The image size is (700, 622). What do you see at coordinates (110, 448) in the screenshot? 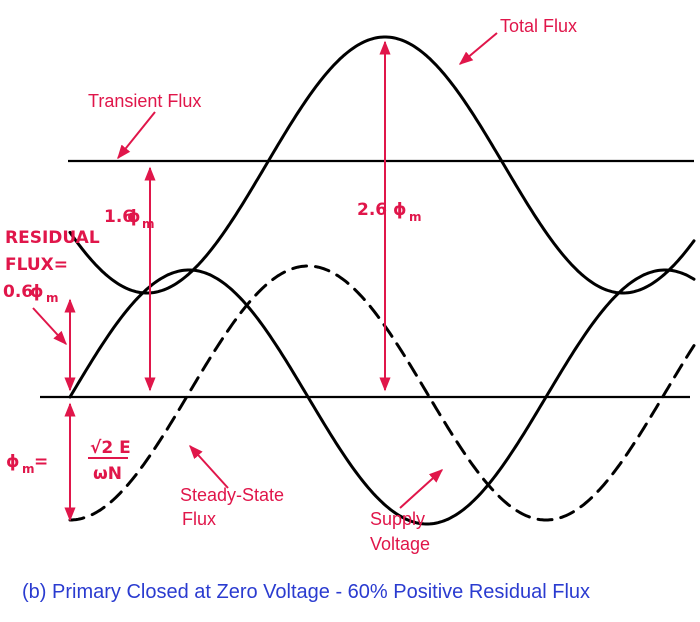
I see `svg-text: √2 E` at bounding box center [110, 448].